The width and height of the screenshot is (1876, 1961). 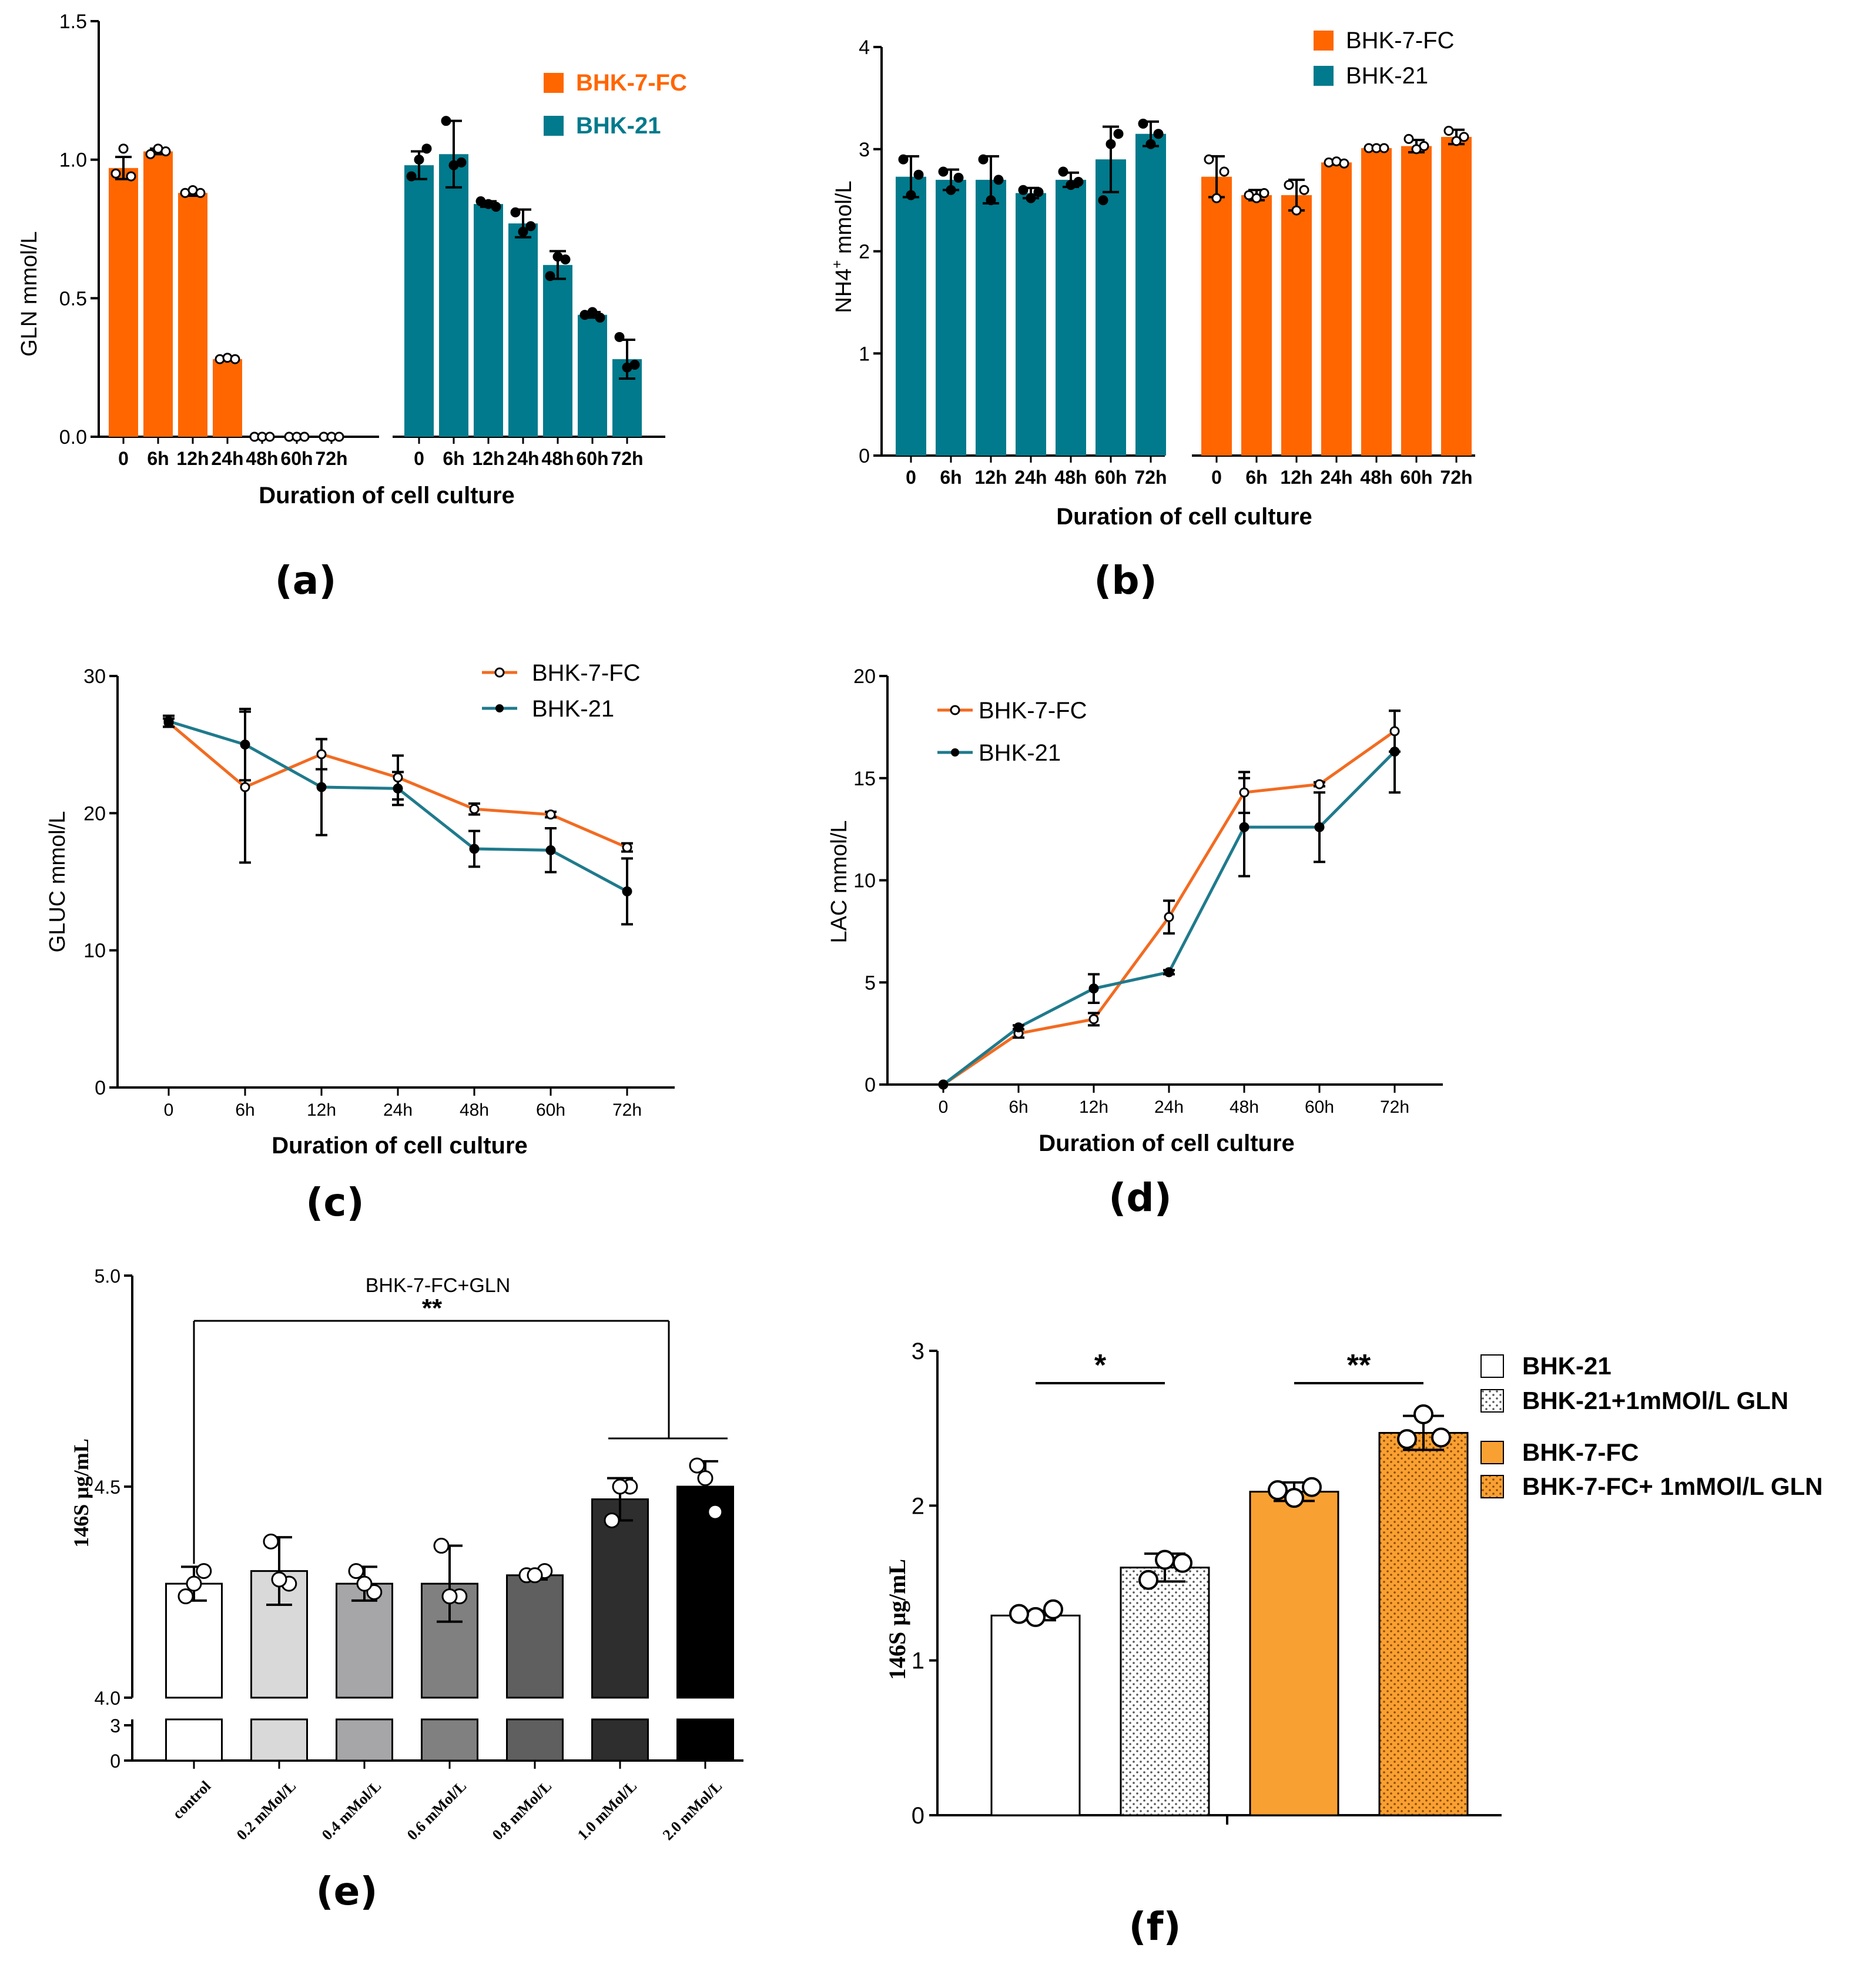 I want to click on x-tick-label: 2.0 mMol/L, so click(x=692, y=1810).